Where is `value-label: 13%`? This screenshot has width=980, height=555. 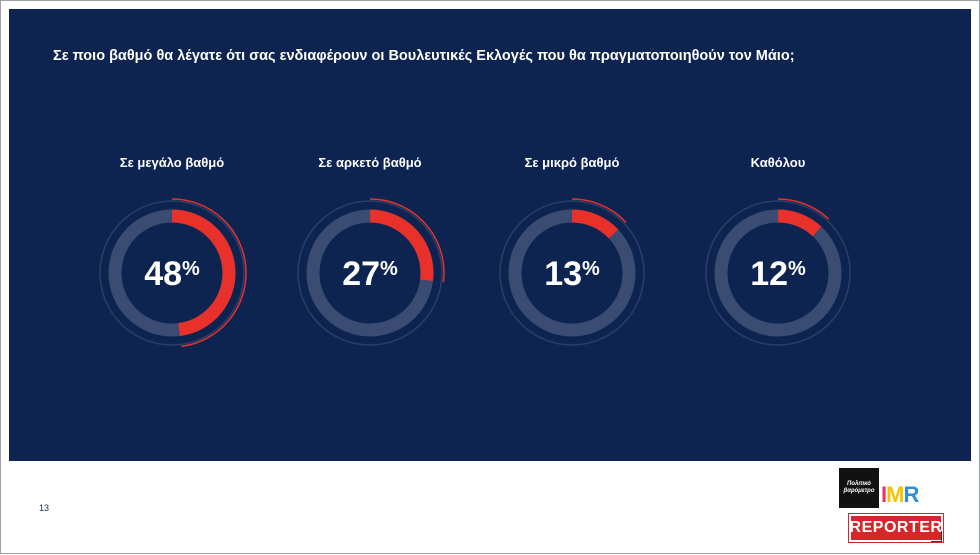 value-label: 13% is located at coordinates (572, 274).